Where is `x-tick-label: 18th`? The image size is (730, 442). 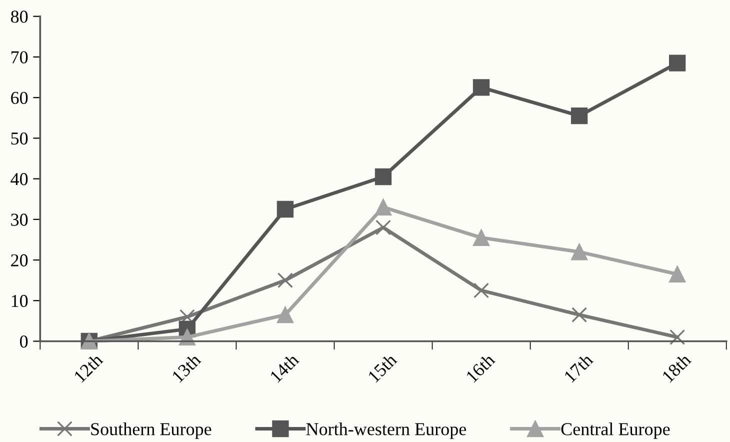 x-tick-label: 18th is located at coordinates (676, 367).